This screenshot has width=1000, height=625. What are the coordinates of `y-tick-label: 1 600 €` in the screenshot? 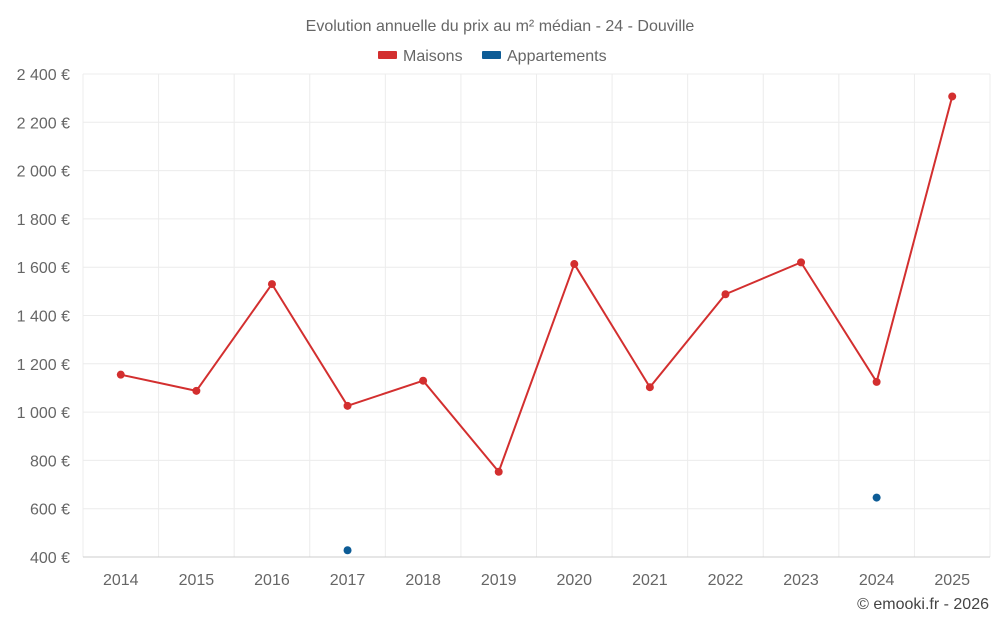 It's located at (43, 268).